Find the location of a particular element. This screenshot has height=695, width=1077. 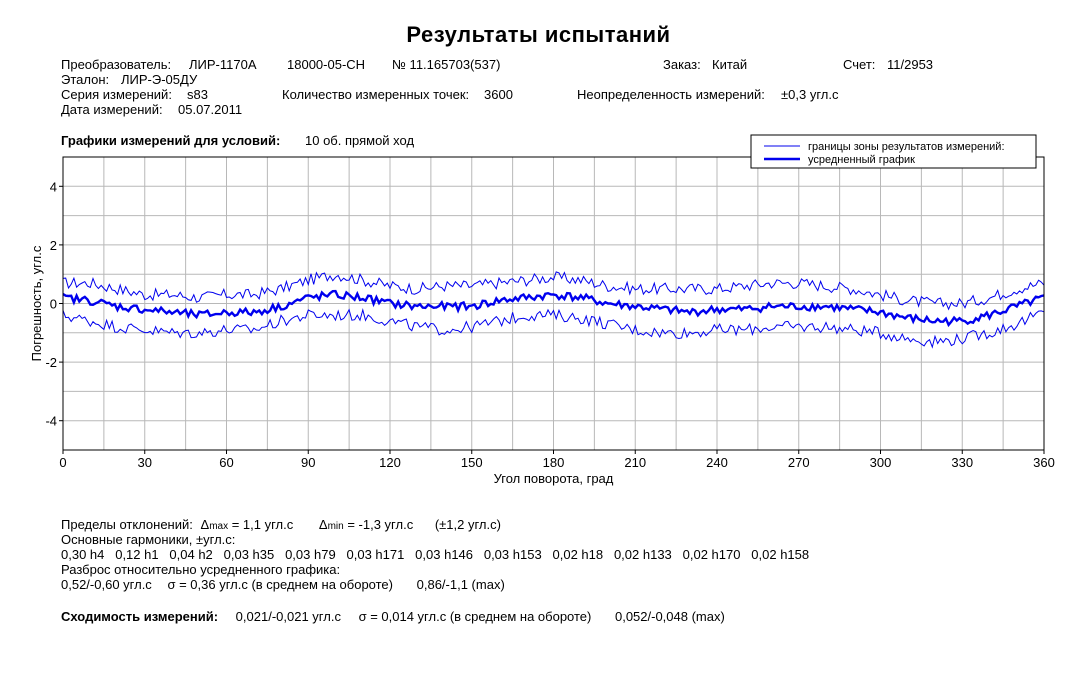

conditions-value: 10 об. прямой ход is located at coordinates (360, 140).